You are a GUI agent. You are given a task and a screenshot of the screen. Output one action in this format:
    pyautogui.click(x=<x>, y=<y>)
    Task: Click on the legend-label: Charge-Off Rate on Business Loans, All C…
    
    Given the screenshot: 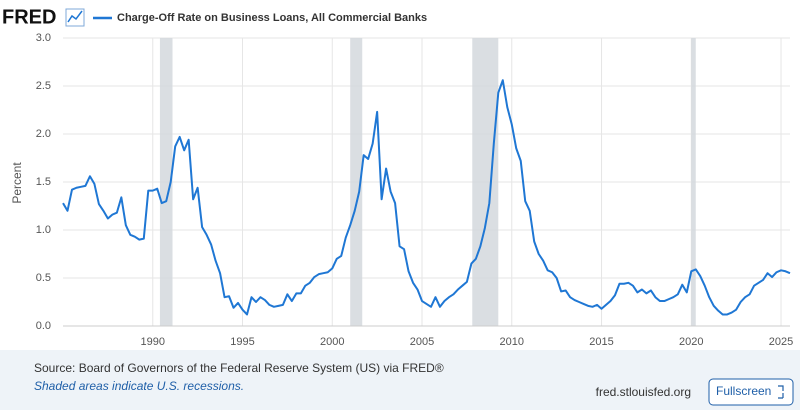 What is the action you would take?
    pyautogui.click(x=272, y=18)
    